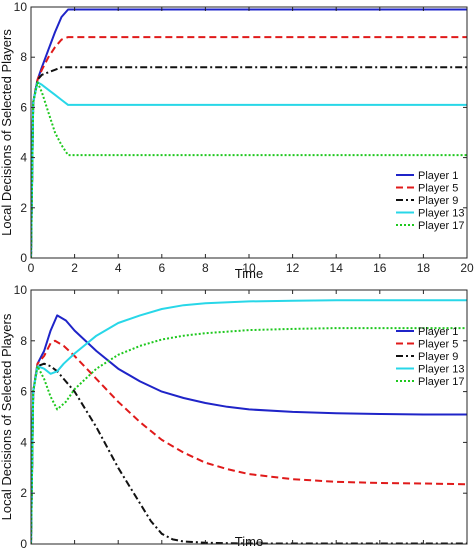 Image resolution: width=474 pixels, height=548 pixels. Describe the element at coordinates (161, 268) in the screenshot. I see `x-tick-label: 6` at that location.